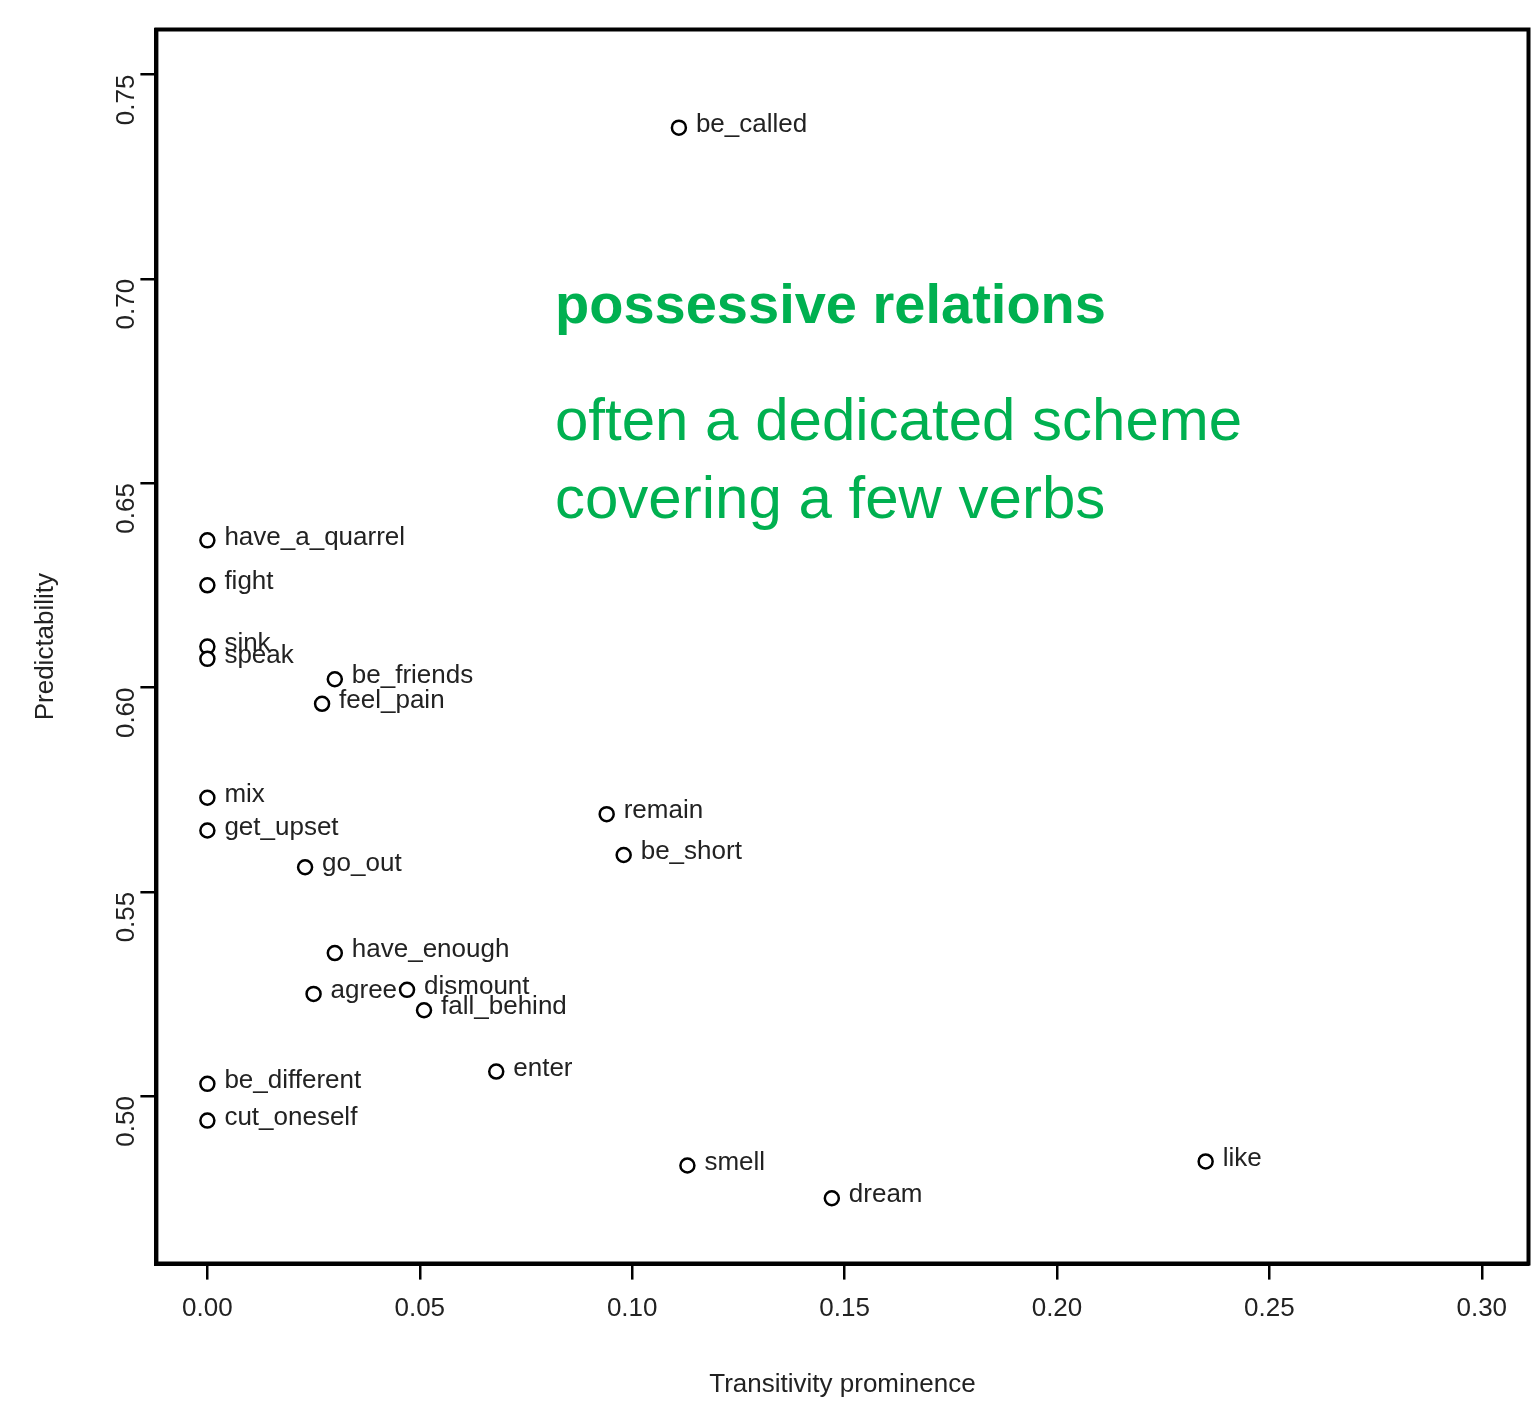 The image size is (1538, 1420). I want to click on x-tick-label: 0.30, so click(1482, 1307).